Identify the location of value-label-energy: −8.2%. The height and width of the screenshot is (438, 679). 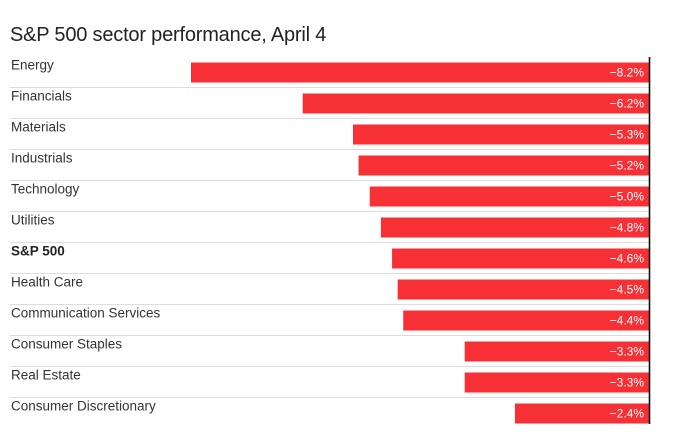
(627, 73).